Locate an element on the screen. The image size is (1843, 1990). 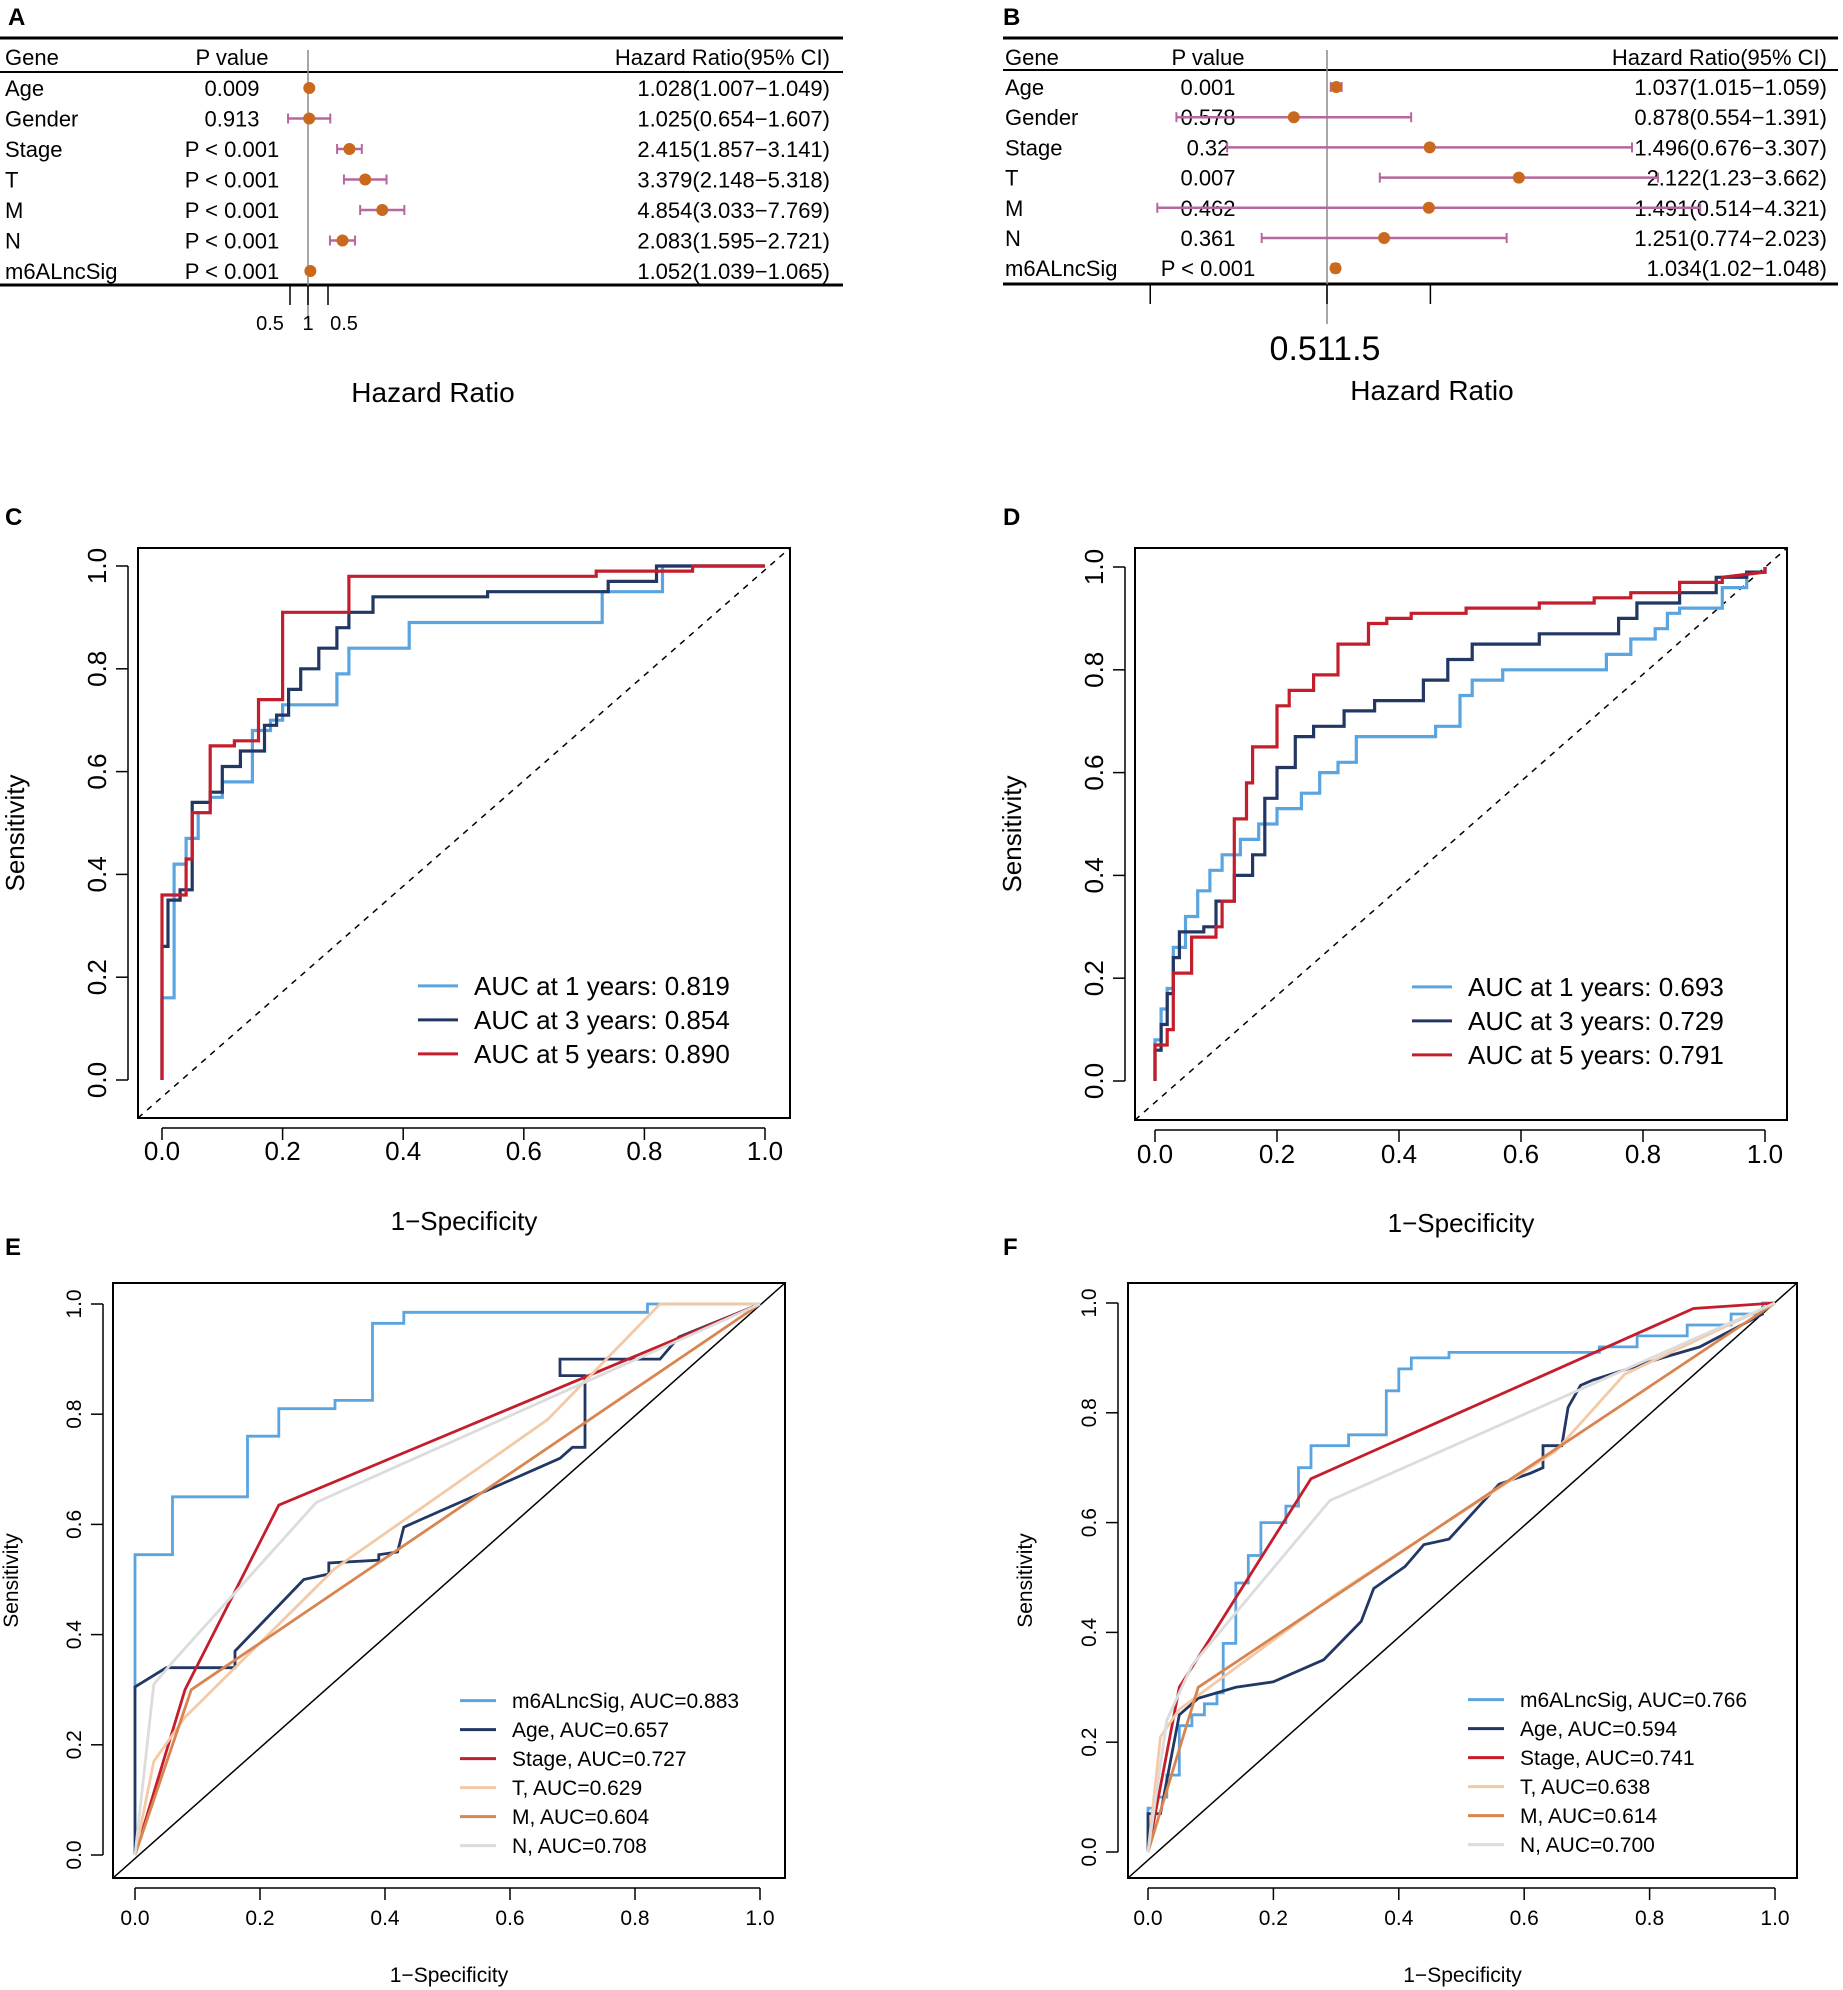
legend-label: M, AUC=0.614 is located at coordinates (1588, 1816).